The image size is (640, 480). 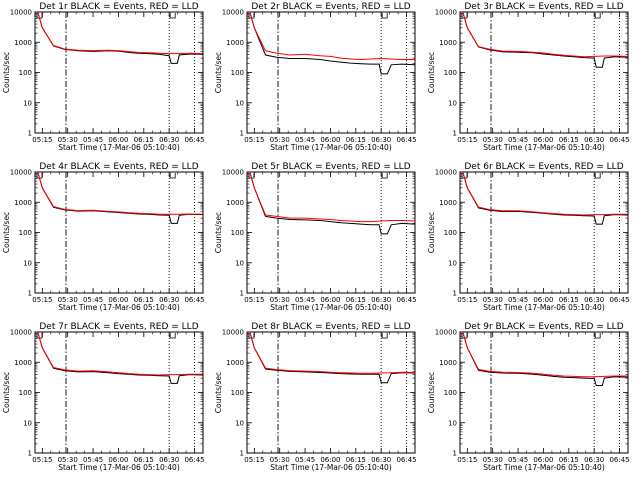 What do you see at coordinates (118, 327) in the screenshot?
I see `panel-title: Det 7r BLACK = Events, RED = LLD` at bounding box center [118, 327].